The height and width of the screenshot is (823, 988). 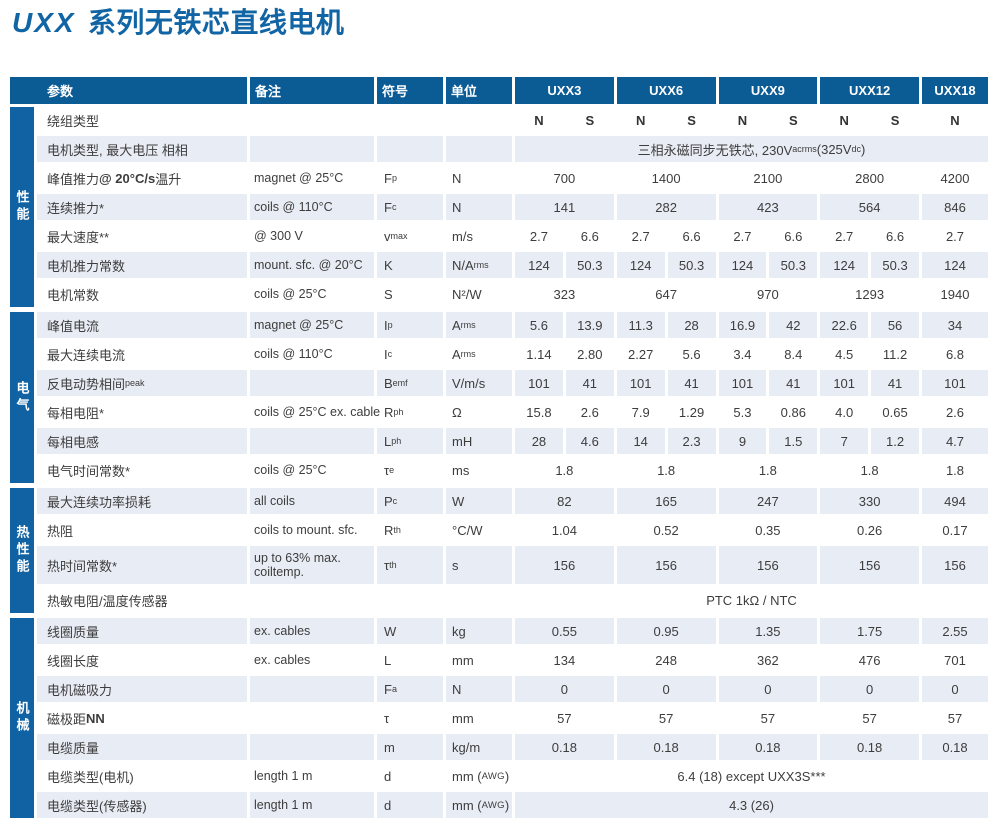 I want to click on param-cell: 电缆类型(传感器), so click(x=142, y=805).